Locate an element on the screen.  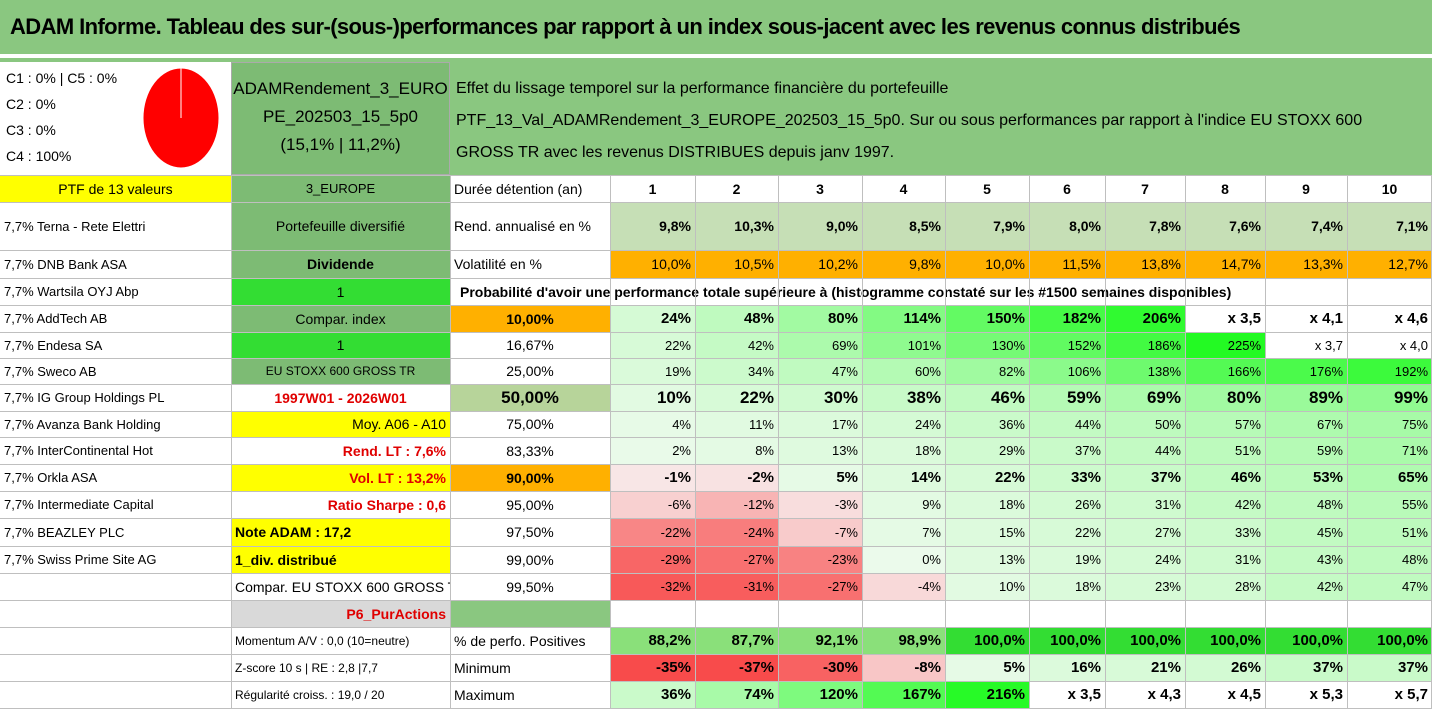
probability-level: 99,00% is located at coordinates (530, 559).